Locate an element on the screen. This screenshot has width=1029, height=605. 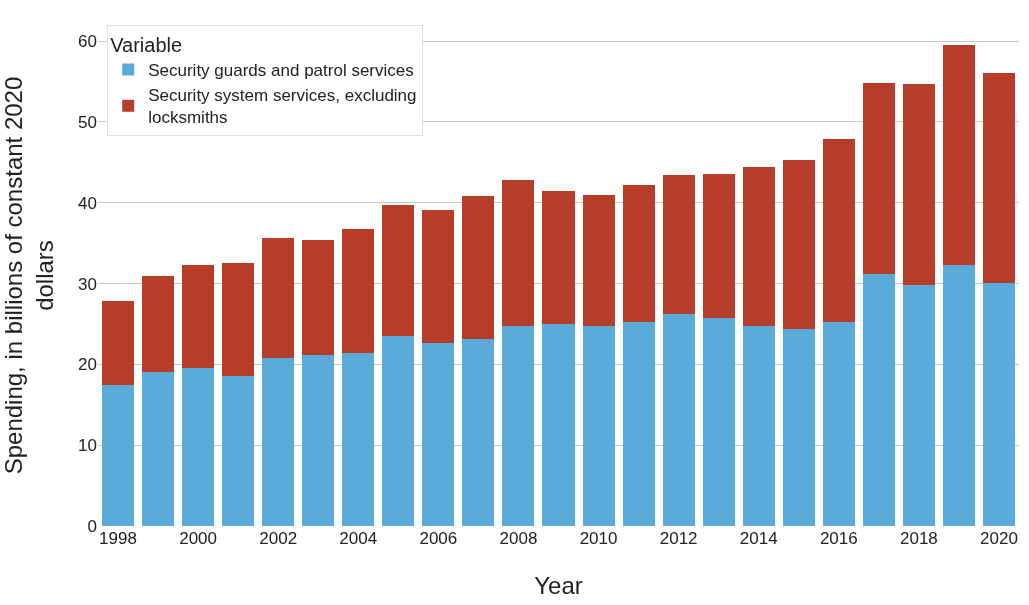
x-tick-label: 2002 is located at coordinates (278, 538).